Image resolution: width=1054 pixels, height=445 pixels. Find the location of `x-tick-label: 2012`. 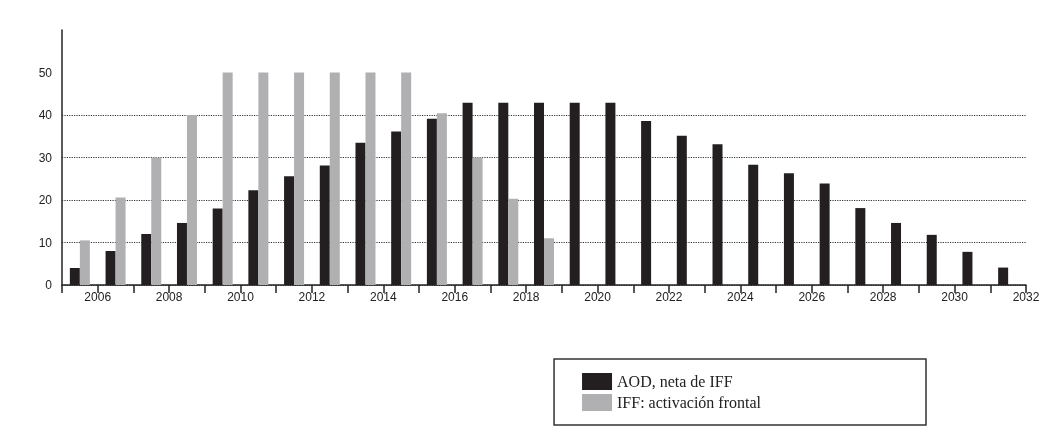

x-tick-label: 2012 is located at coordinates (312, 297).